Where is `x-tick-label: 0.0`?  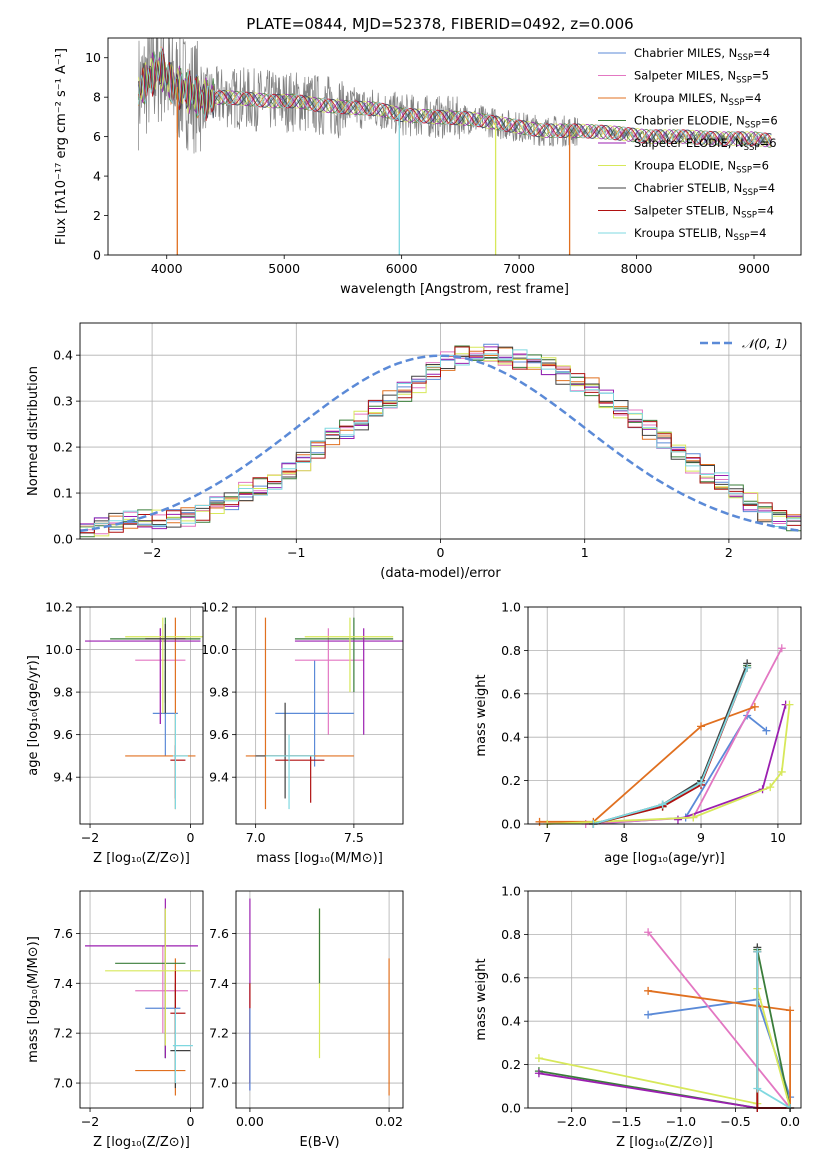 x-tick-label: 0.0 is located at coordinates (790, 1121).